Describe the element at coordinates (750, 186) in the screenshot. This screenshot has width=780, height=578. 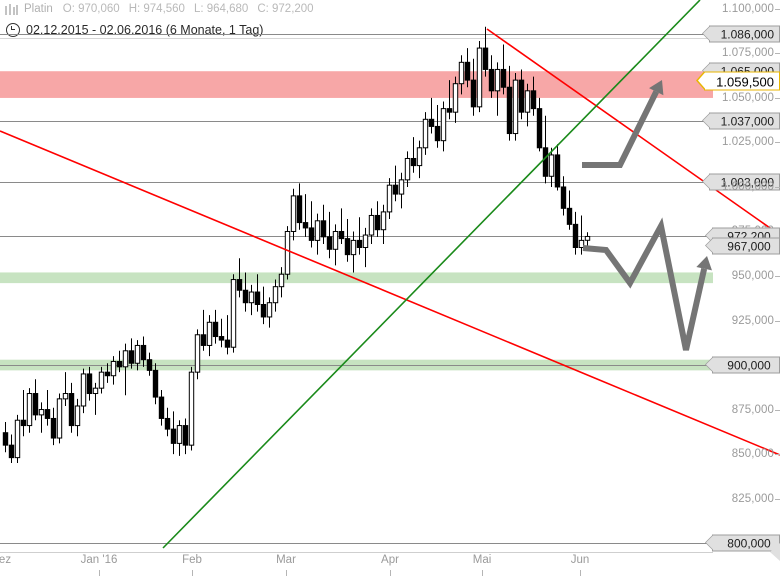
I see `price-axis-tick: 1.000,000` at that location.